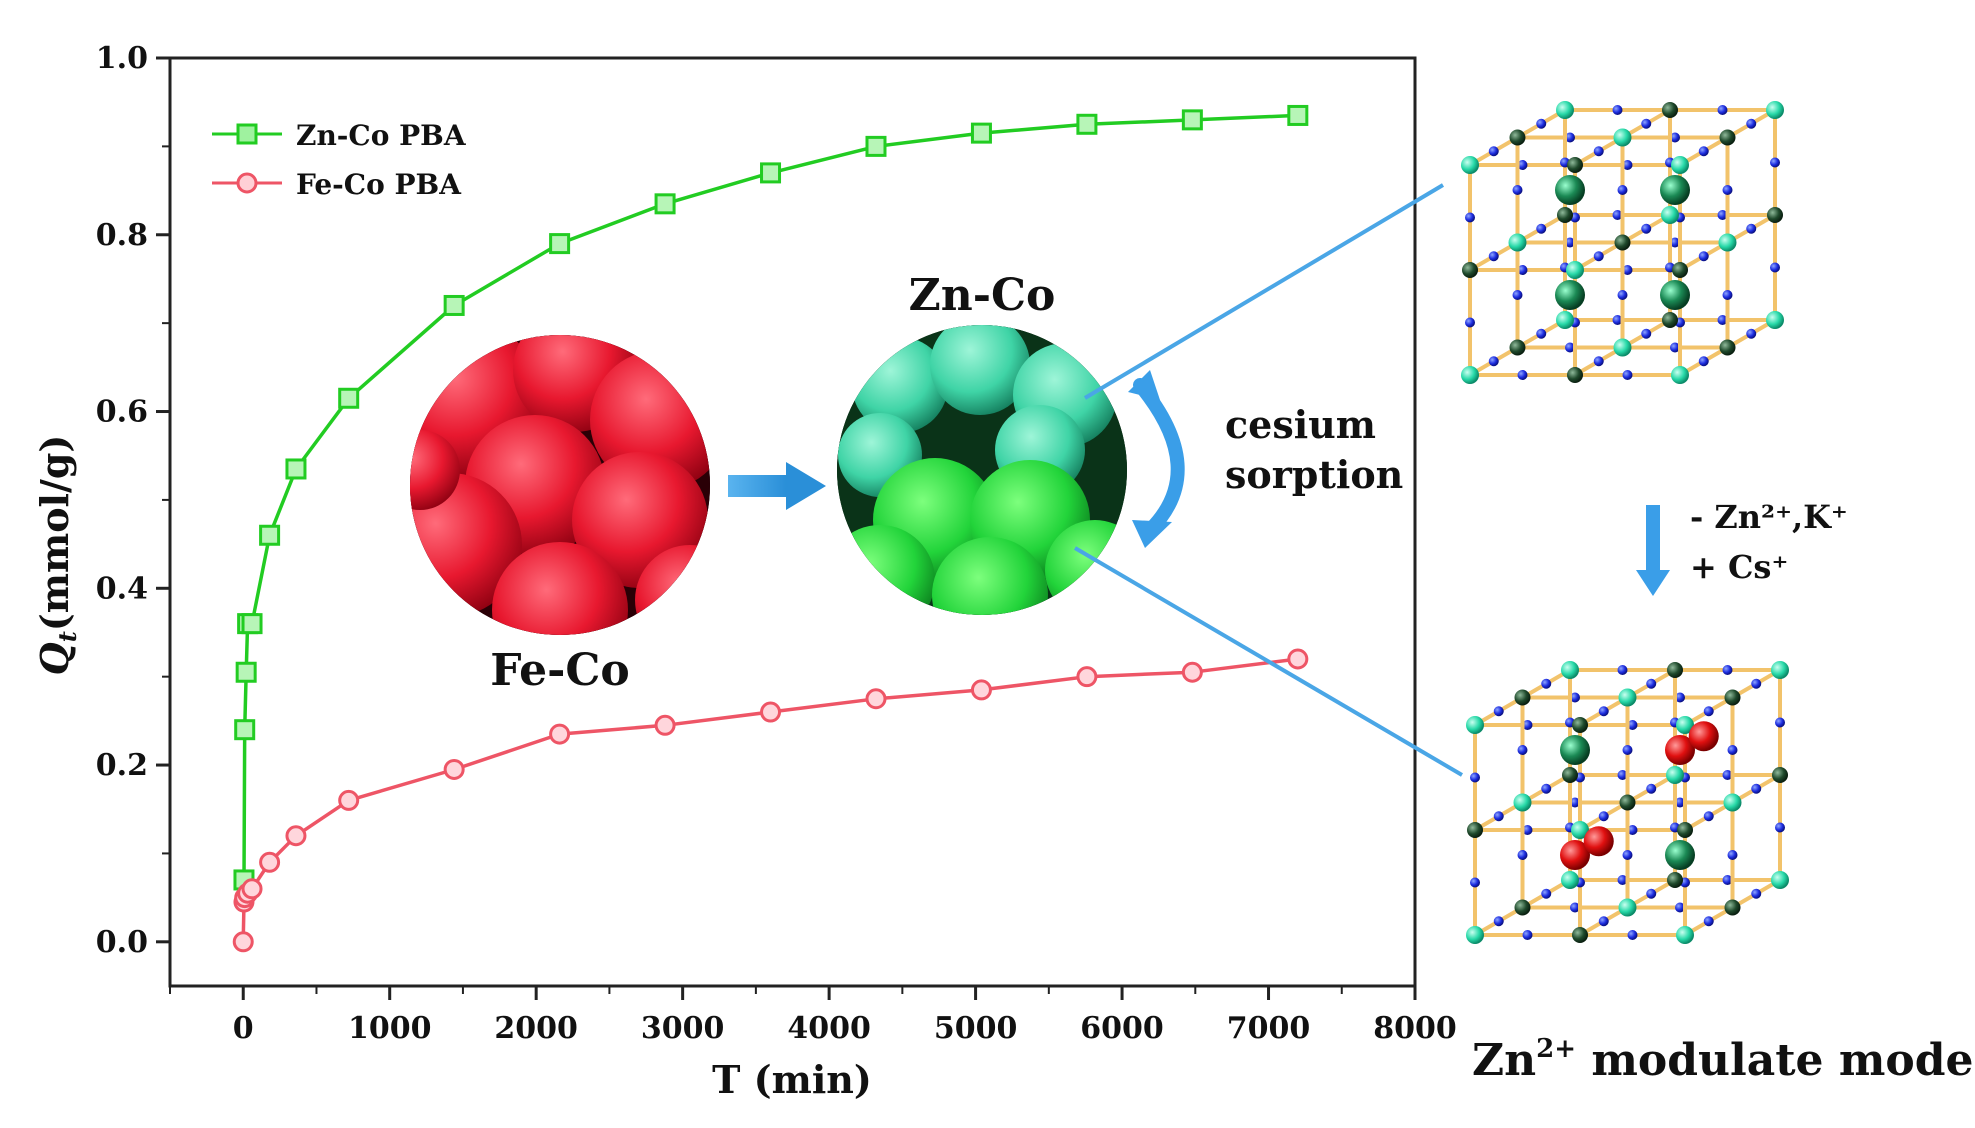  What do you see at coordinates (1598, 841) in the screenshot?
I see `cesium-ion` at bounding box center [1598, 841].